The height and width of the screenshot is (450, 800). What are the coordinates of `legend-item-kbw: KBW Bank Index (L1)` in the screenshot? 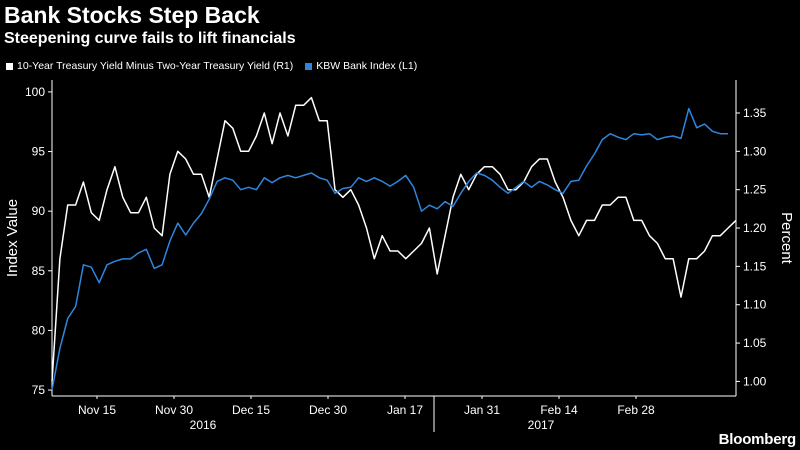 It's located at (361, 66).